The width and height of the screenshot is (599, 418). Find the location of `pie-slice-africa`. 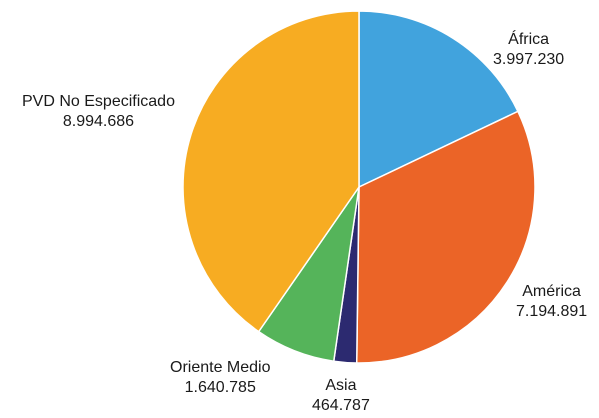

pie-slice-africa is located at coordinates (438, 99).